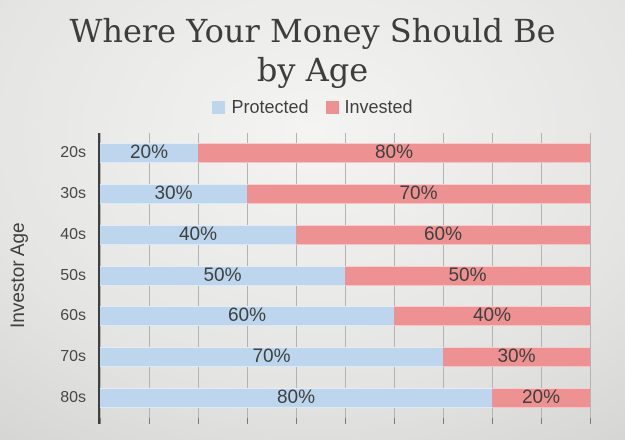 This screenshot has width=625, height=440. I want to click on bar-segment-invested: 20%, so click(541, 397).